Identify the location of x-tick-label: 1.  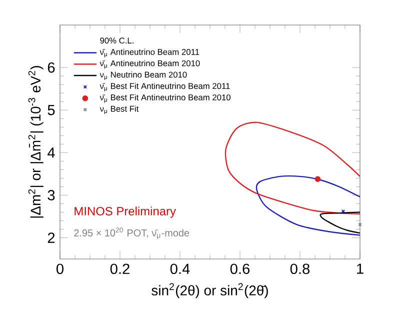
(360, 269).